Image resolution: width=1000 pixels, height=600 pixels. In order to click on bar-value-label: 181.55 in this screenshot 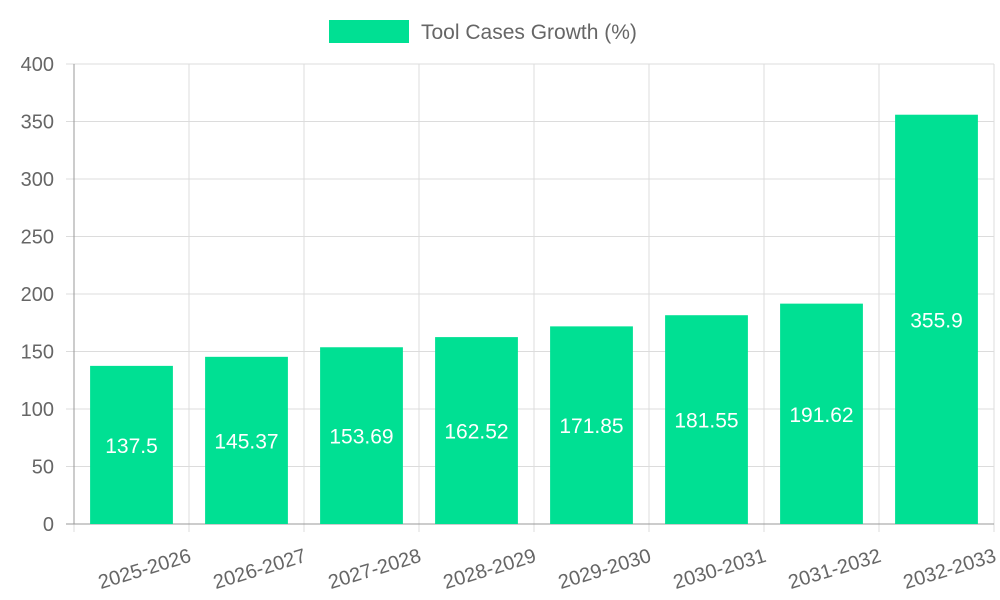, I will do `click(706, 421)`.